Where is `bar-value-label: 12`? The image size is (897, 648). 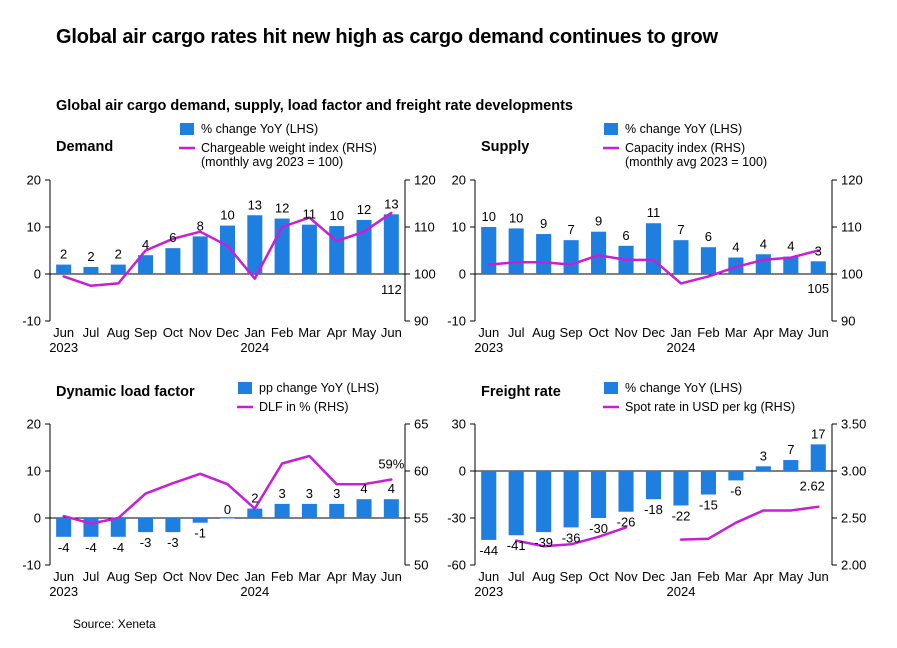
bar-value-label: 12 is located at coordinates (282, 208).